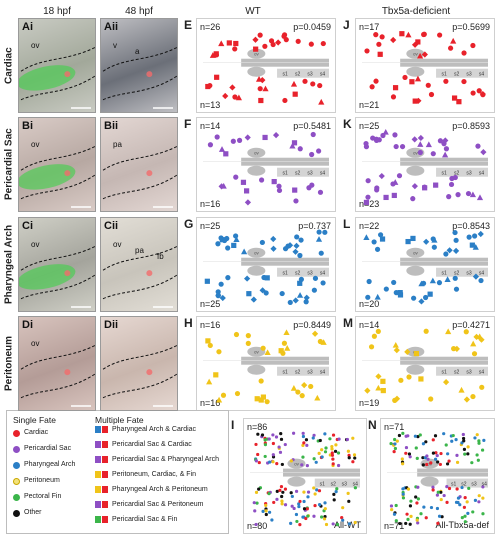 This screenshot has height=538, width=500. Describe the element at coordinates (345, 485) in the screenshot. I see `plot-I-seg-s3: s3` at that location.